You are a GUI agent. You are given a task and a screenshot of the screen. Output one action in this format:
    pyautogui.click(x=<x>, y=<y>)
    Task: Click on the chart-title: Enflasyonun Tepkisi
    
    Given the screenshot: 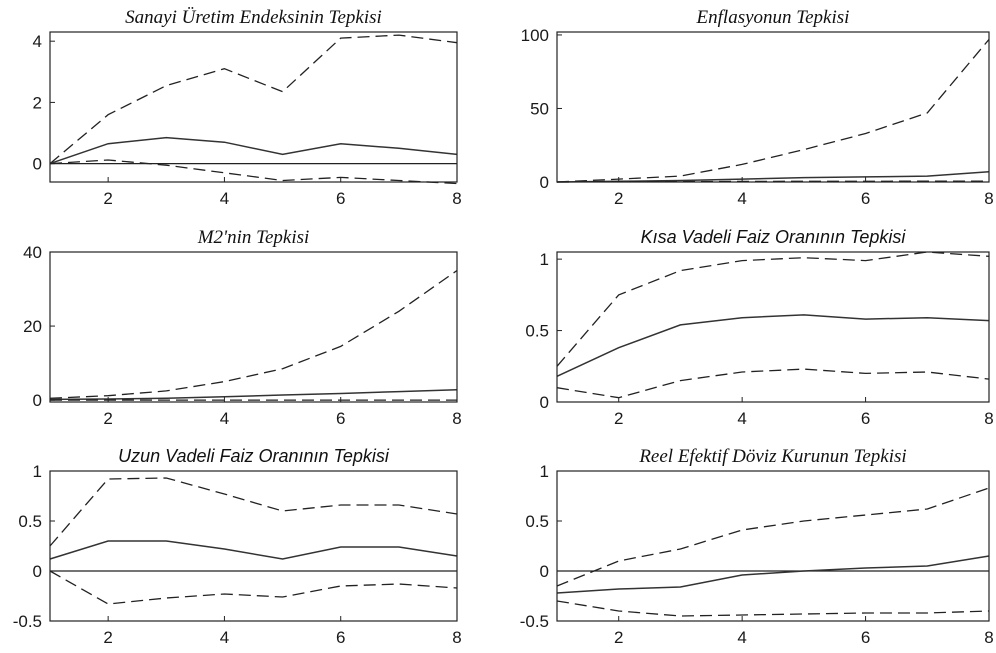 What is the action you would take?
    pyautogui.click(x=773, y=17)
    